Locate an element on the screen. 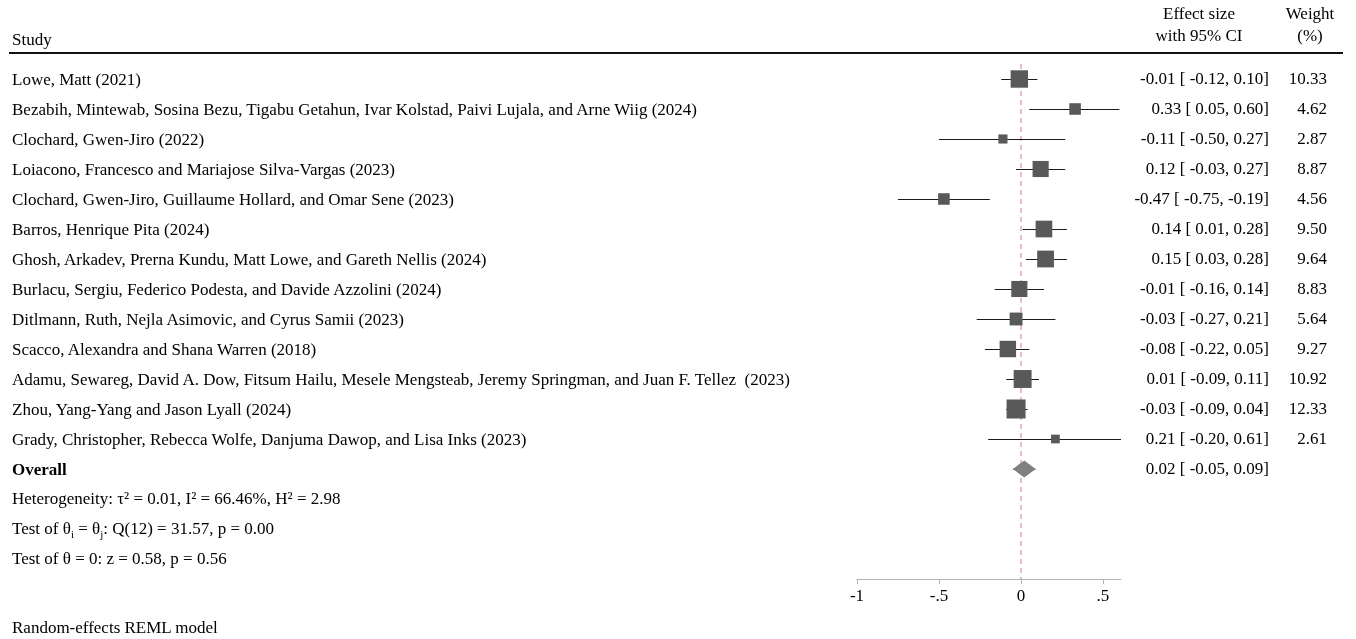 The height and width of the screenshot is (639, 1356). y-tick-label: Ditlmann, Ruth, Nejla Asimovic, and Cyrus Samii (2023) is located at coordinates (208, 319).